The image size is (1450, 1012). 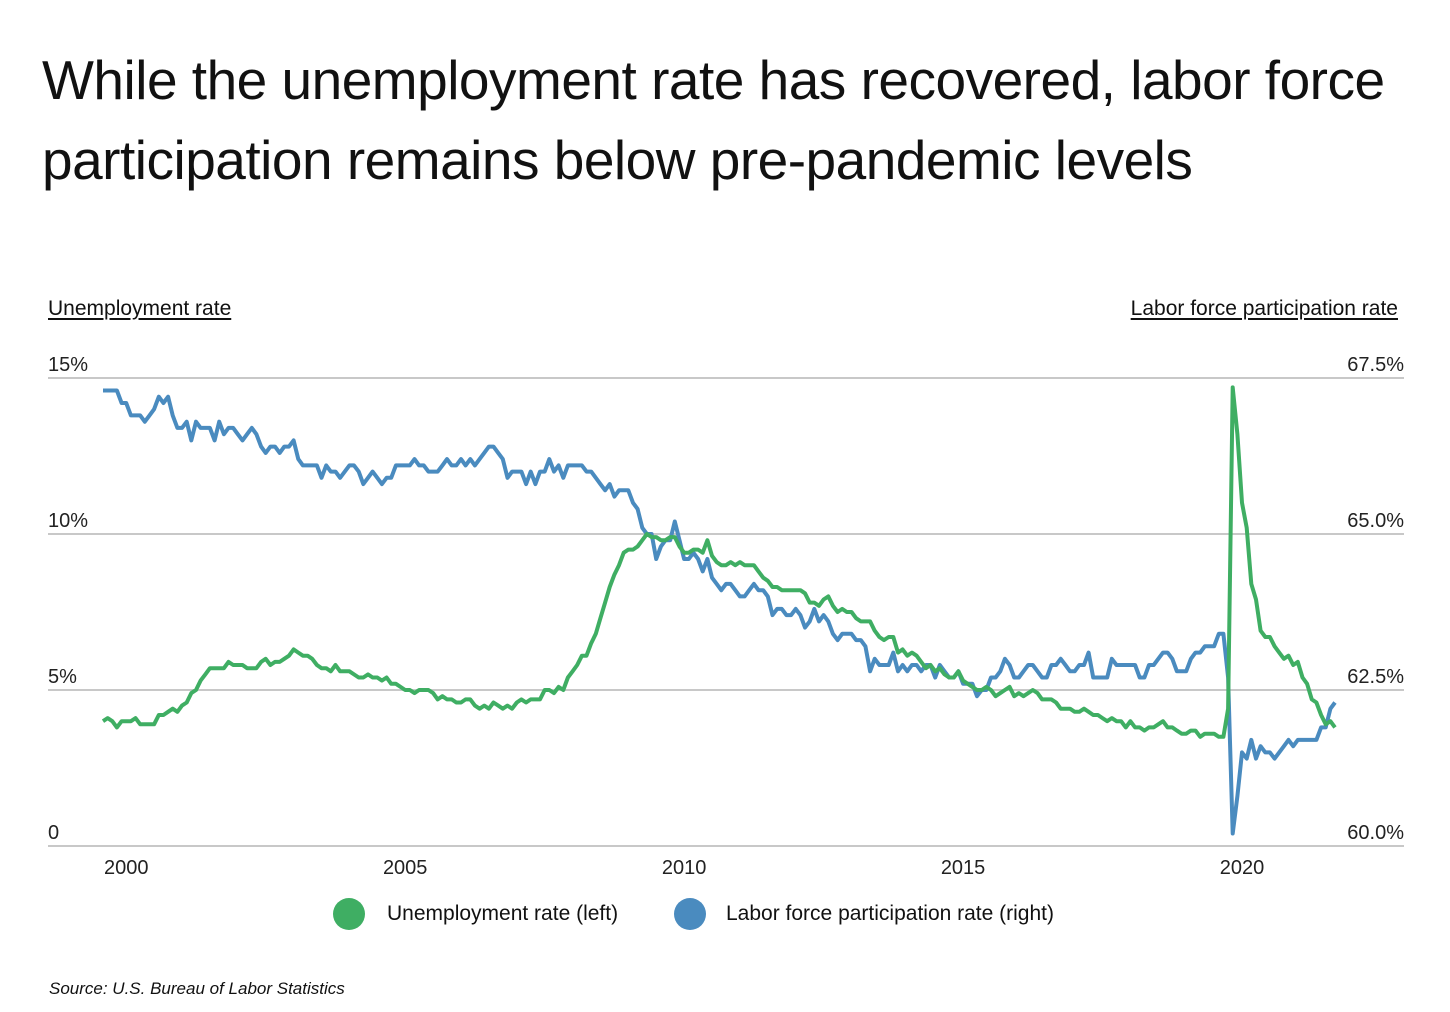 I want to click on right-axis-label: Labor force participation rate, so click(x=1264, y=308).